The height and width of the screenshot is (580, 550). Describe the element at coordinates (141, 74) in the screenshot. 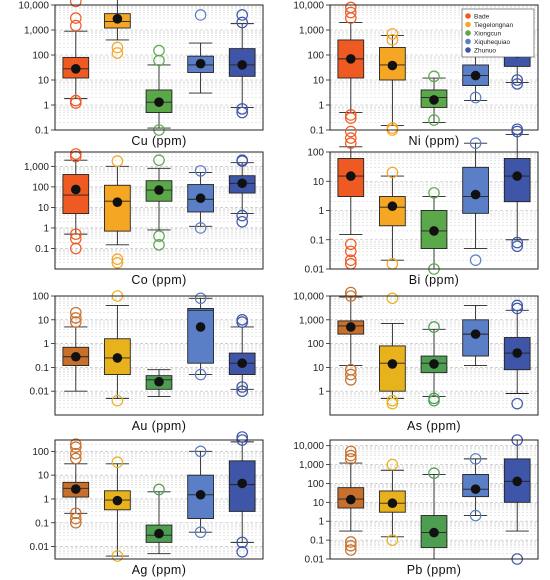

I see `panel-cu: 0.1 1 10 100 1,000 10,000 Cu (ppm)` at that location.